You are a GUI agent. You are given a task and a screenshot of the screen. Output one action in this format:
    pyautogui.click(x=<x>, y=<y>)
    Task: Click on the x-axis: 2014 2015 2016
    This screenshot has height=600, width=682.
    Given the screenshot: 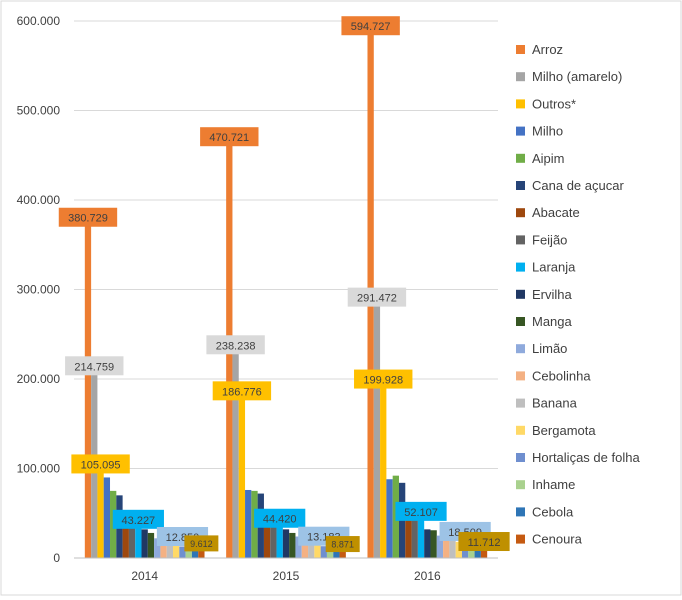 What is the action you would take?
    pyautogui.click(x=286, y=570)
    